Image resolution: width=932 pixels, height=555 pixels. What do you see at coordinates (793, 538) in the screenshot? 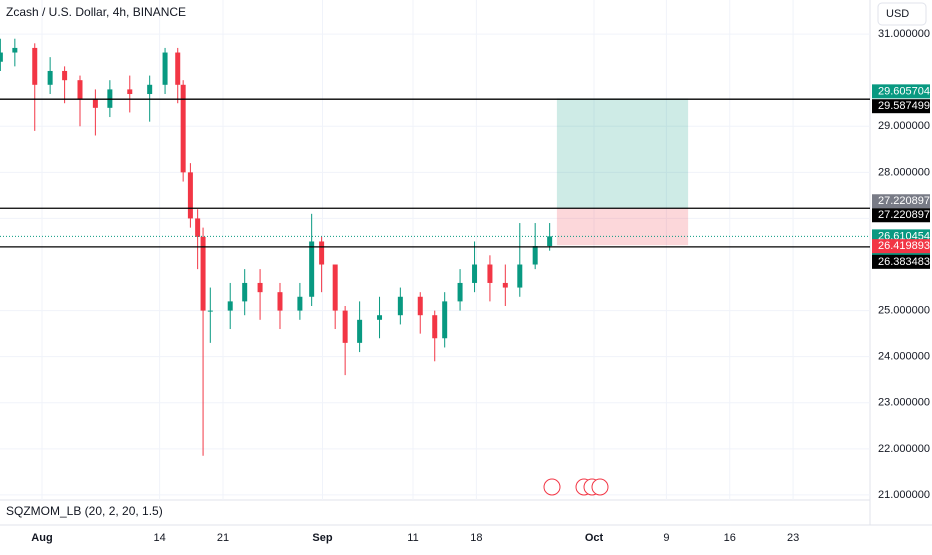
I see `x-tick-label: 23` at bounding box center [793, 538].